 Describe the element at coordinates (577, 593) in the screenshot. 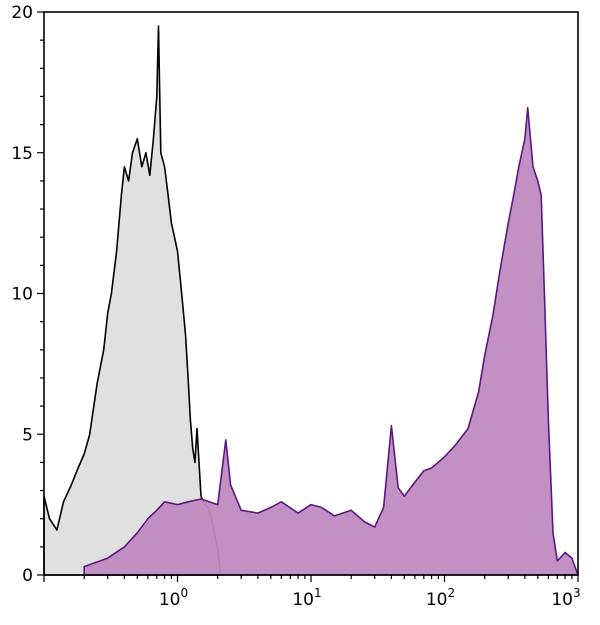

I see `x-tick-exponent: 3` at that location.